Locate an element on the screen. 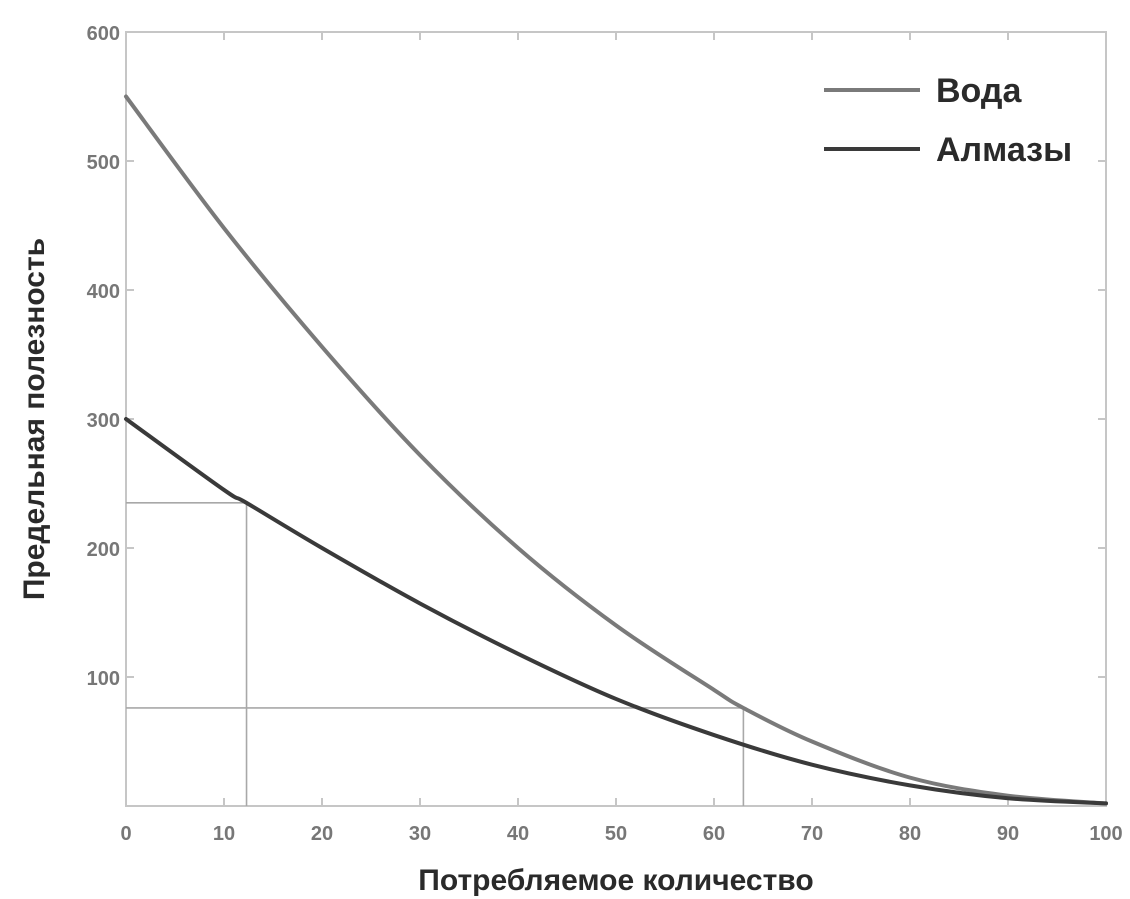  x-tick-label: 70 is located at coordinates (812, 834).